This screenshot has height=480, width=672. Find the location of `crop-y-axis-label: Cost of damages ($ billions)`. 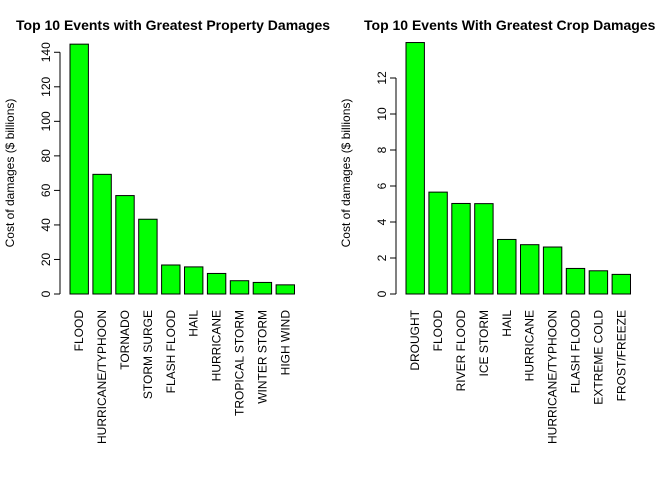

crop-y-axis-label: Cost of damages ($ billions) is located at coordinates (346, 173).